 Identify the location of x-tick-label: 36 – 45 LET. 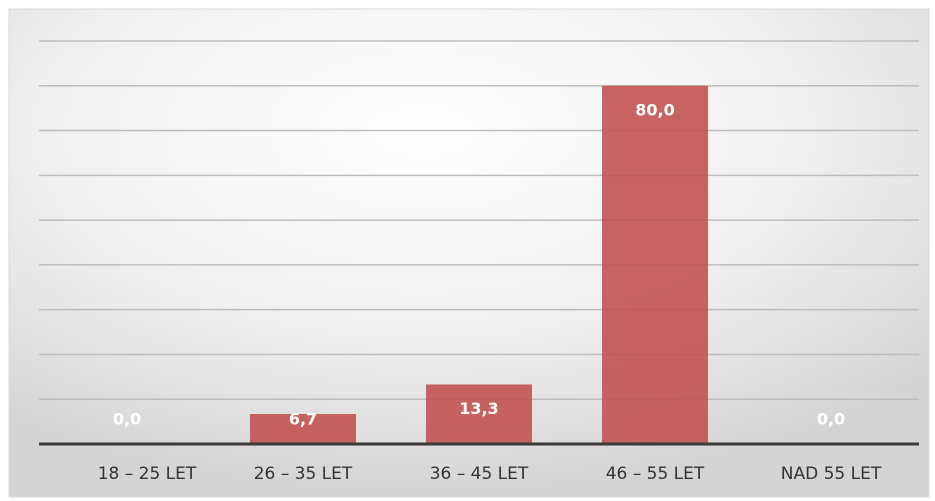
(479, 474).